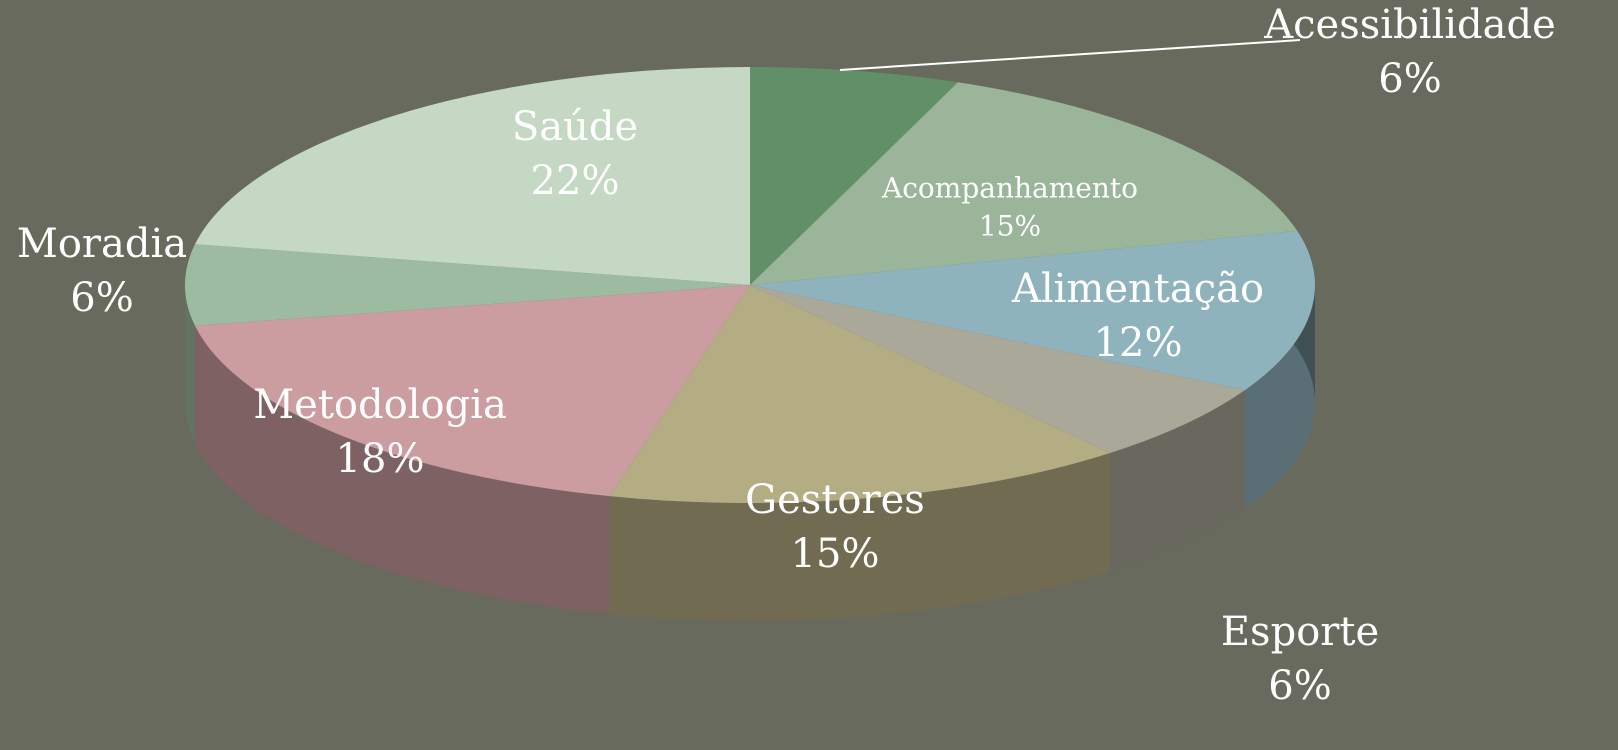 This screenshot has height=750, width=1618. Describe the element at coordinates (1009, 188) in the screenshot. I see `slice-label: Acompanhamento` at that location.